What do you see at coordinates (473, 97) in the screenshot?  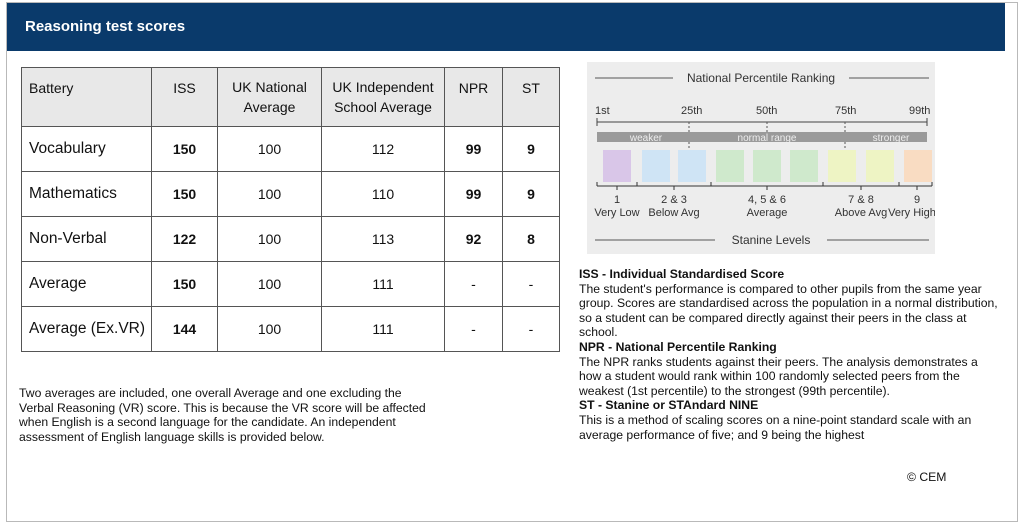 I see `column-header-npr: NPR` at bounding box center [473, 97].